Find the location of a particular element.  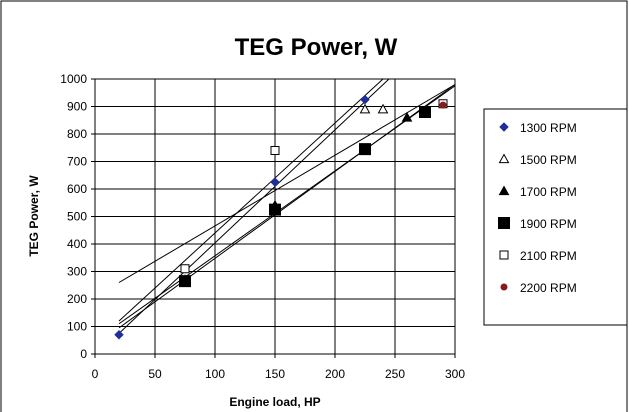

y-tick-label: 100 is located at coordinates (77, 327).